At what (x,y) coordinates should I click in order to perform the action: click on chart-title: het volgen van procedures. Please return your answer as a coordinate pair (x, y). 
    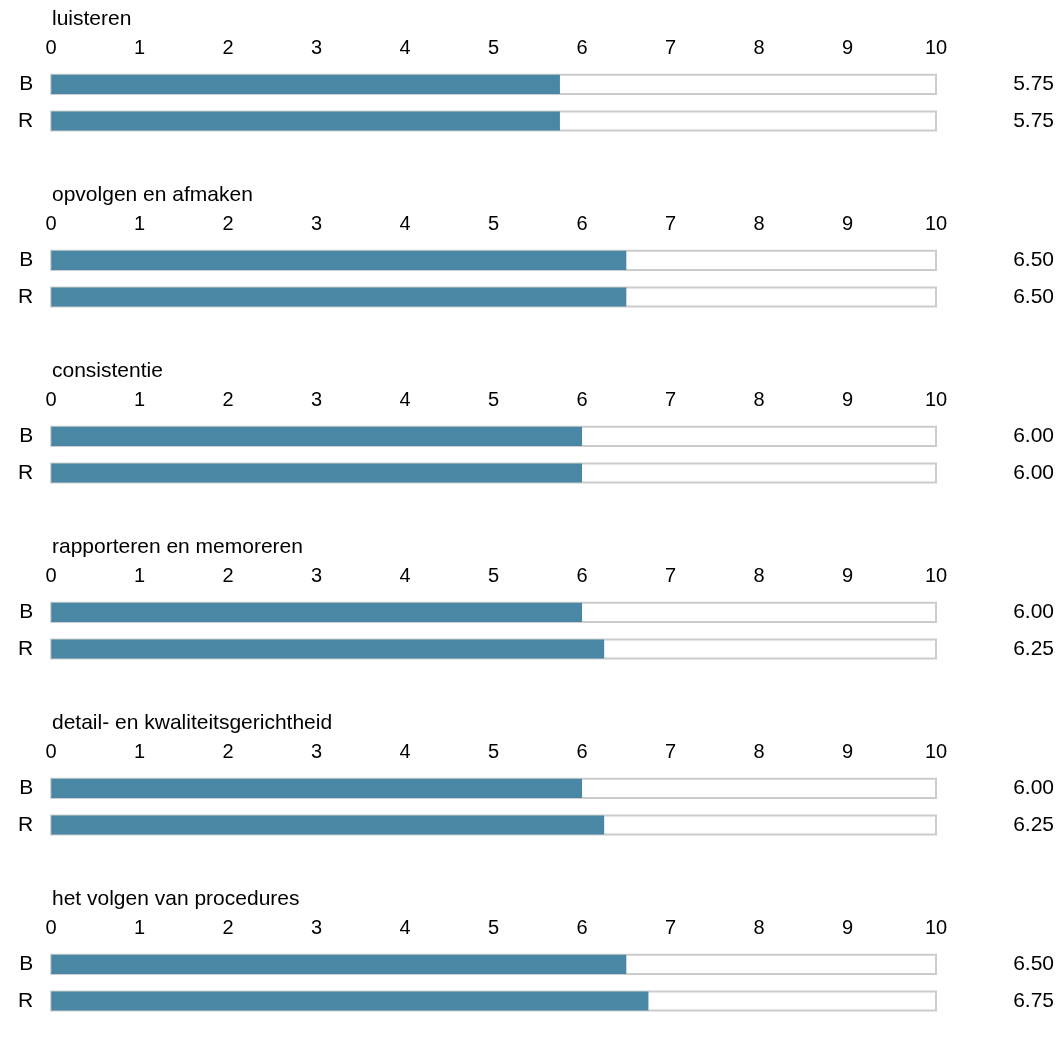
    Looking at the image, I should click on (176, 898).